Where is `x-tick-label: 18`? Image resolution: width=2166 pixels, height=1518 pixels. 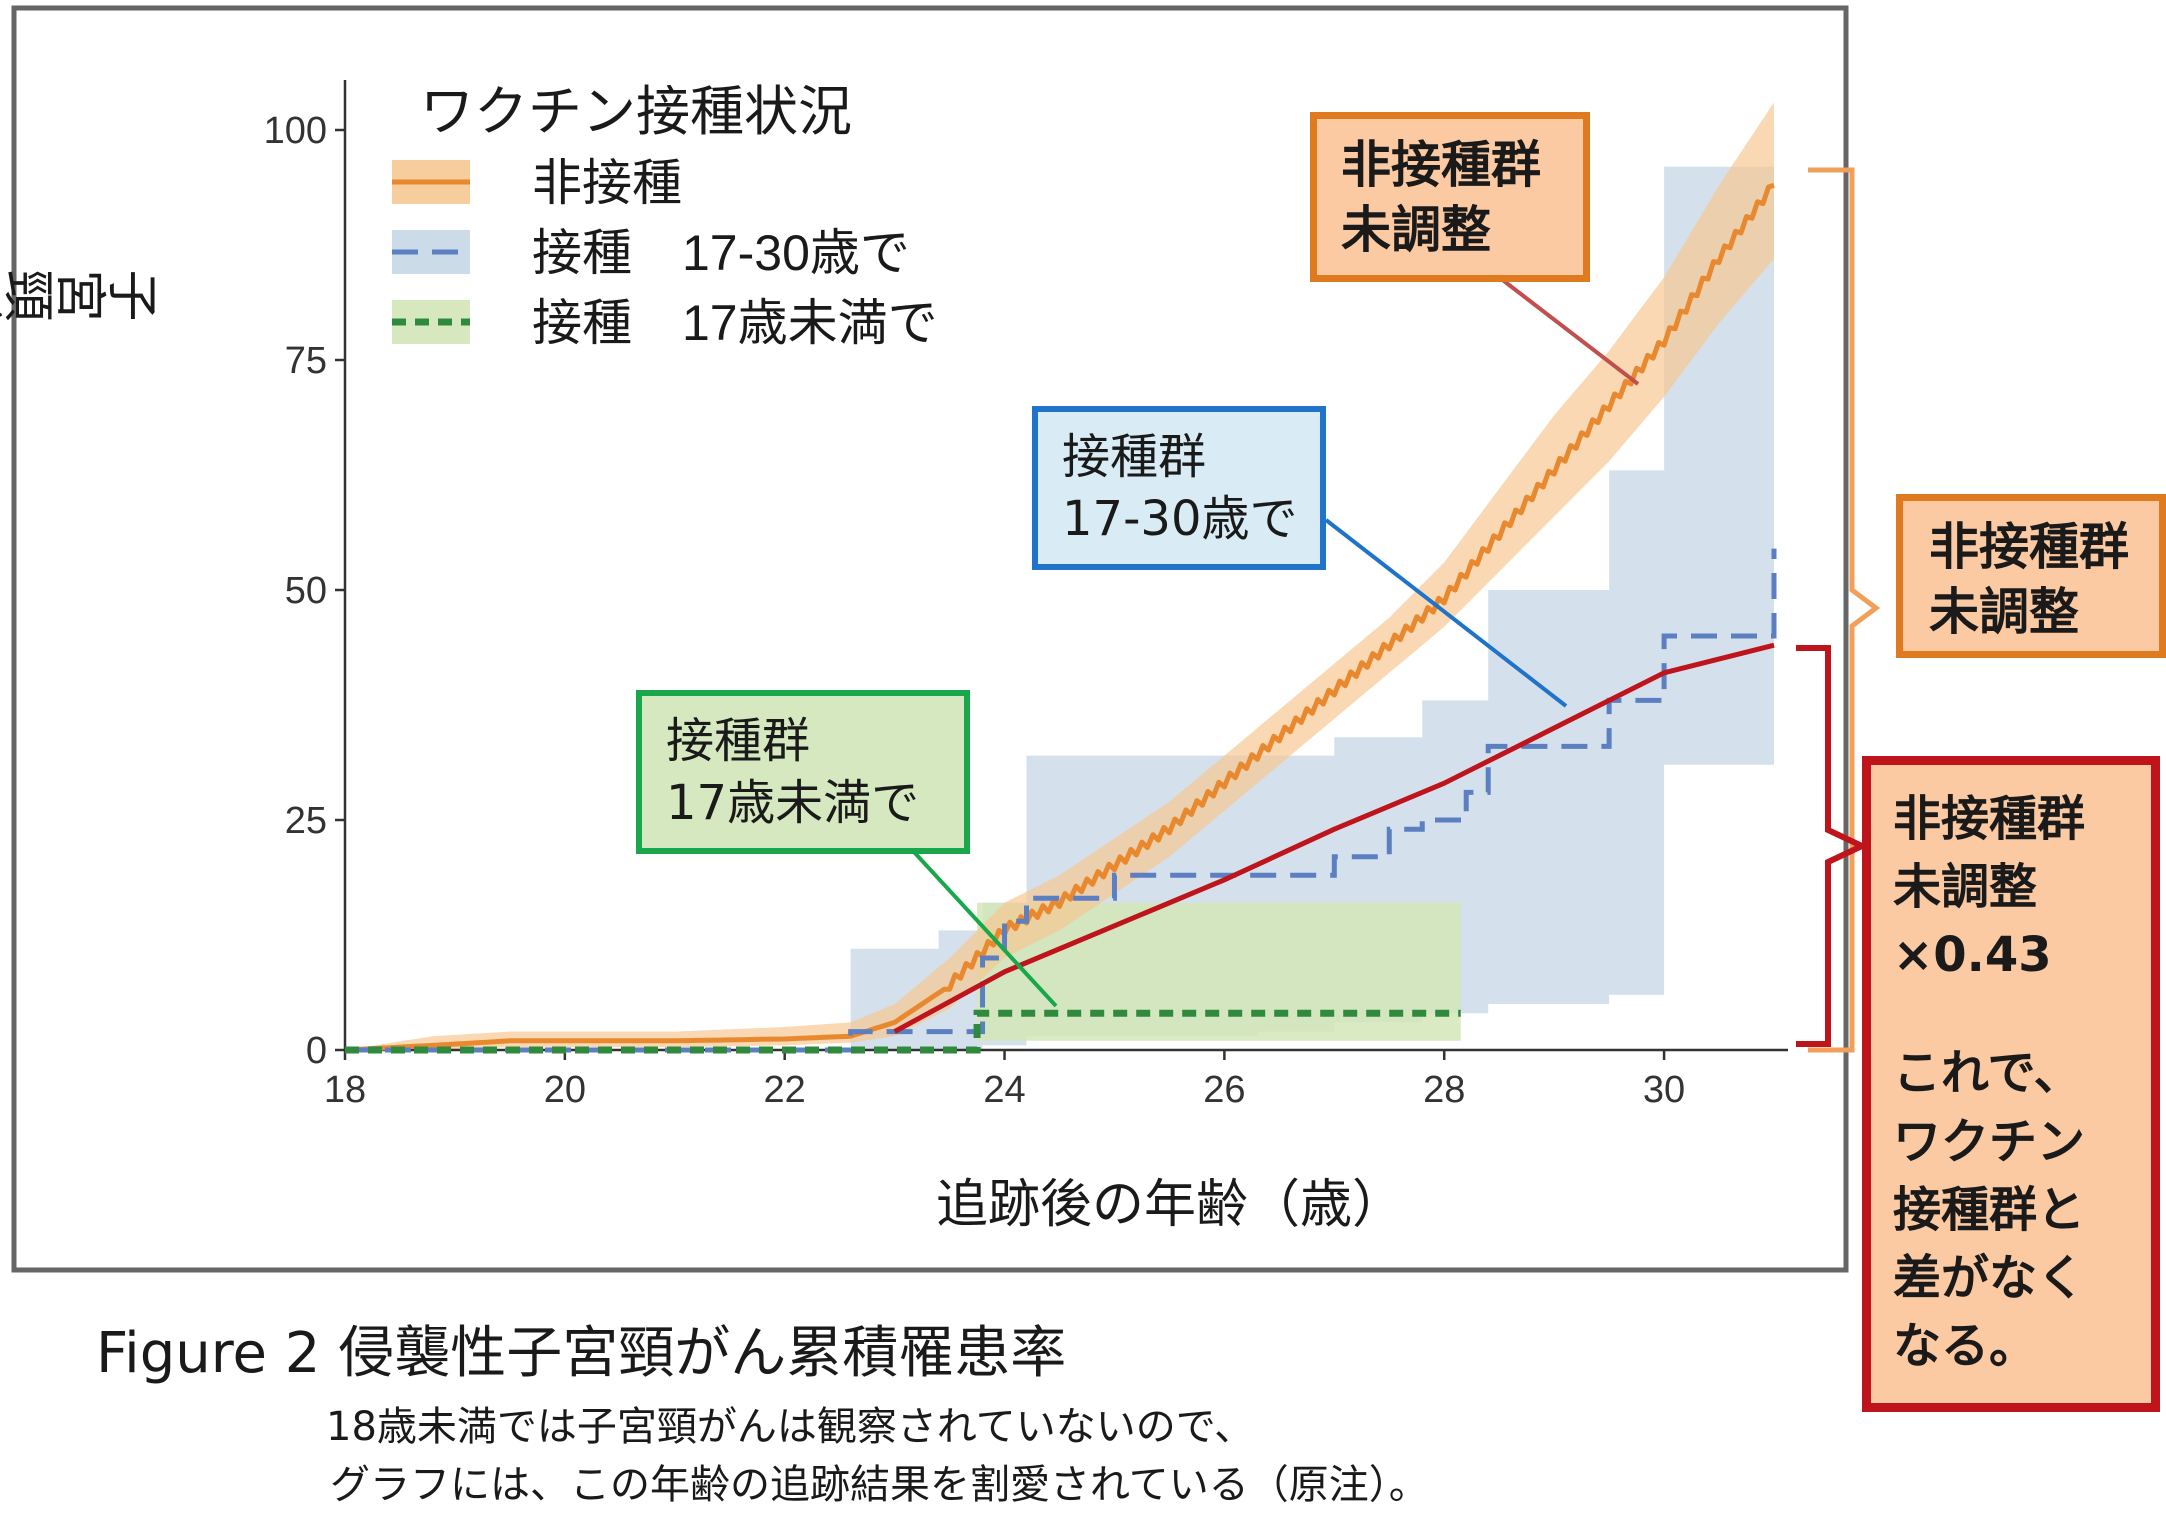 x-tick-label: 18 is located at coordinates (345, 1090).